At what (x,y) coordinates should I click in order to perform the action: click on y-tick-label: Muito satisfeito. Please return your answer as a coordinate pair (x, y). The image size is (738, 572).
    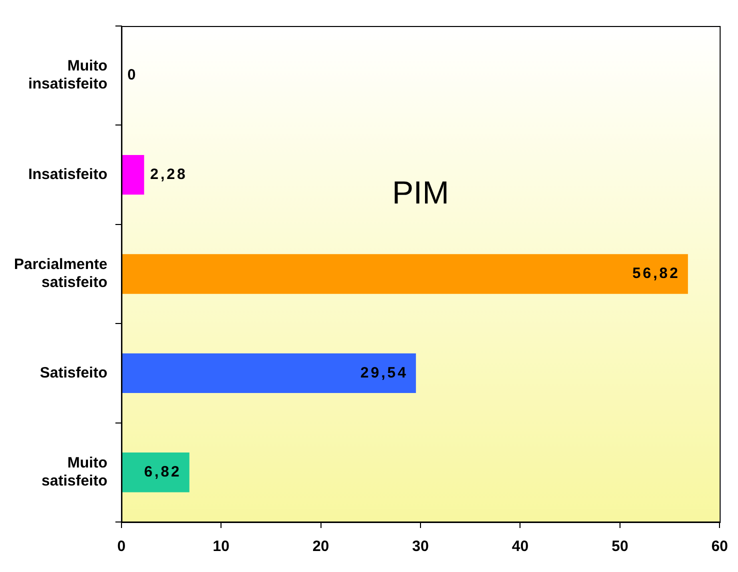
    Looking at the image, I should click on (75, 472).